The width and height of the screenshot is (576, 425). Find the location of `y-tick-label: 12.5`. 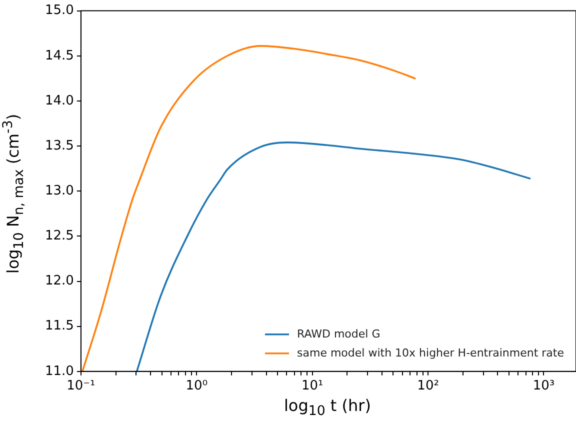

y-tick-label: 12.5 is located at coordinates (59, 236).